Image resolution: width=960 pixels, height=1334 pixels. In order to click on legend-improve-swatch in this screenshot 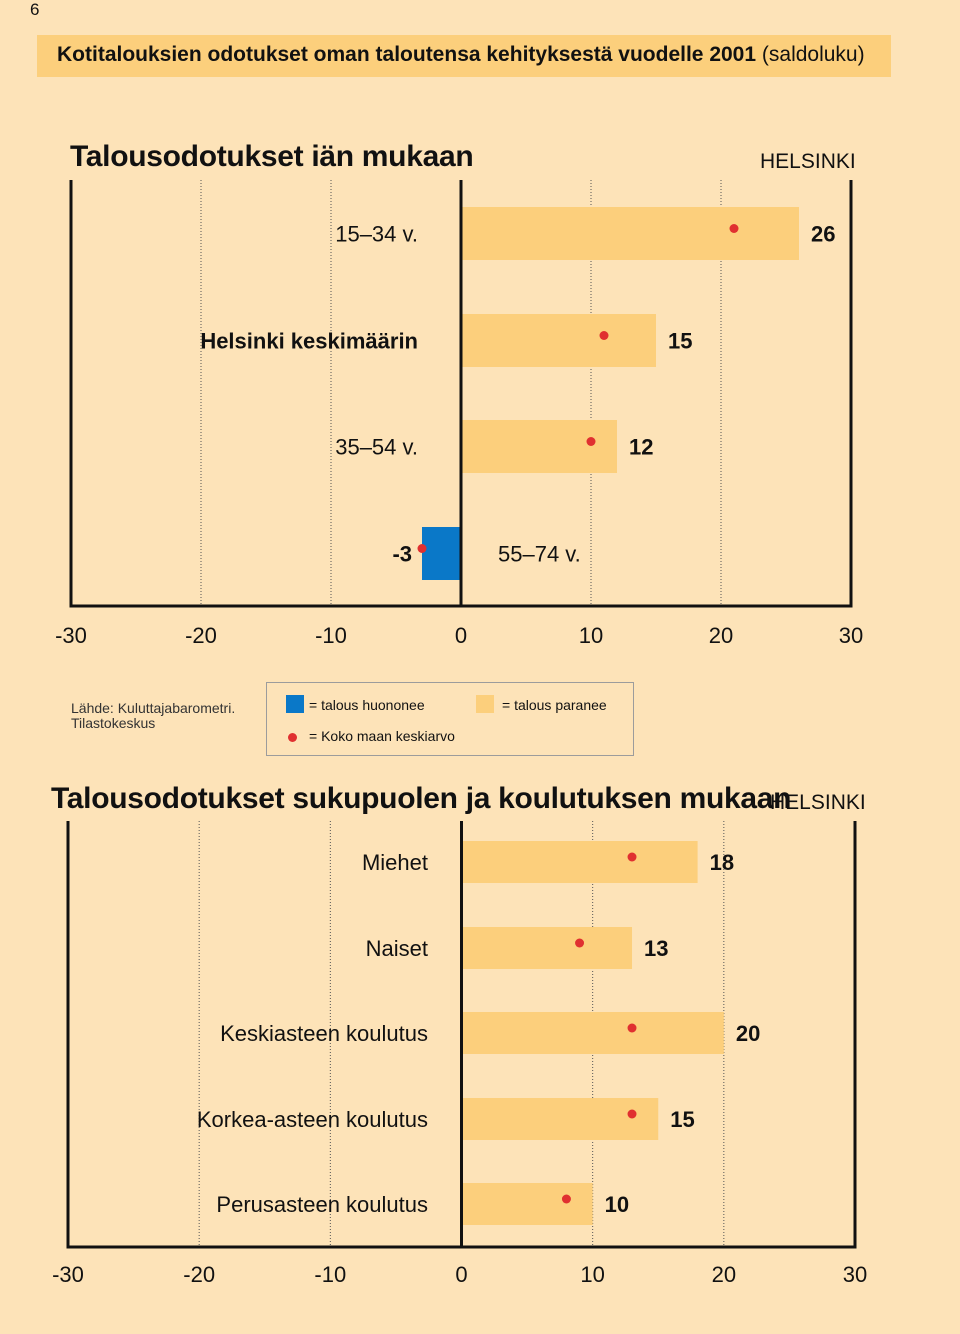, I will do `click(485, 704)`.